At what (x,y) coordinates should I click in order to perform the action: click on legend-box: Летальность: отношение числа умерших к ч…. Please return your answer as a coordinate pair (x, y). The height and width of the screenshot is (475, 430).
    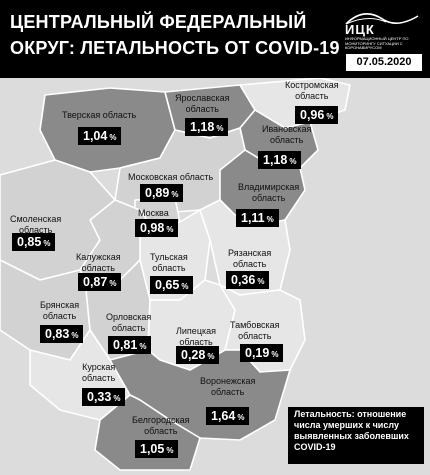
    Looking at the image, I should click on (356, 435).